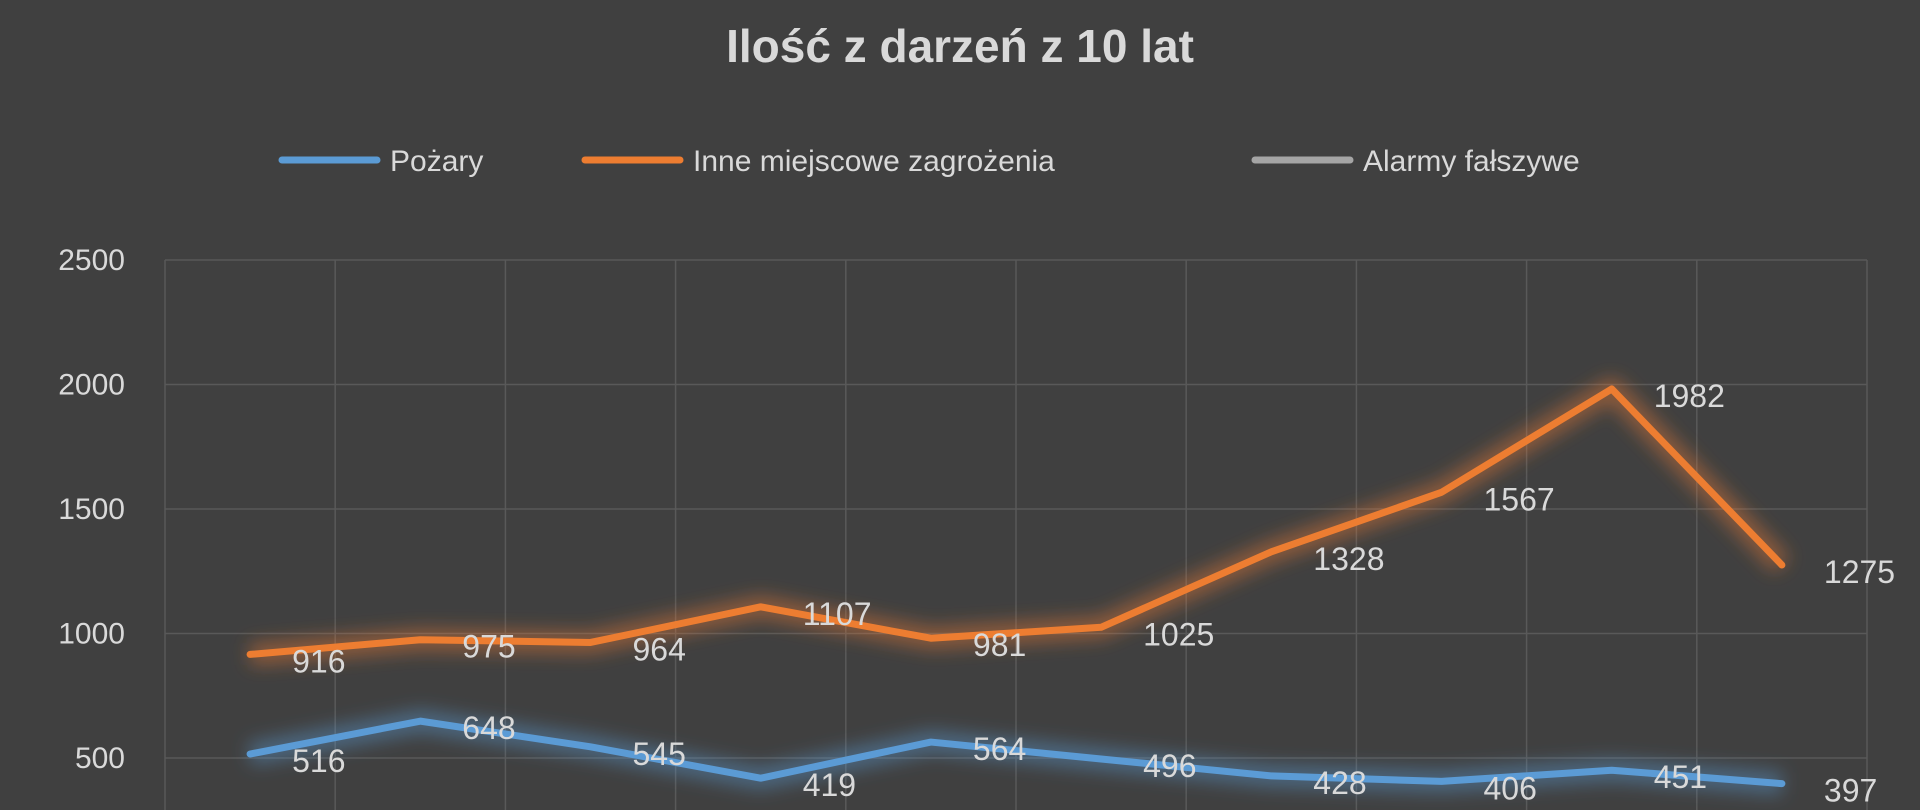 Image resolution: width=1920 pixels, height=810 pixels. Describe the element at coordinates (91, 634) in the screenshot. I see `y-tick-label: 1000` at that location.